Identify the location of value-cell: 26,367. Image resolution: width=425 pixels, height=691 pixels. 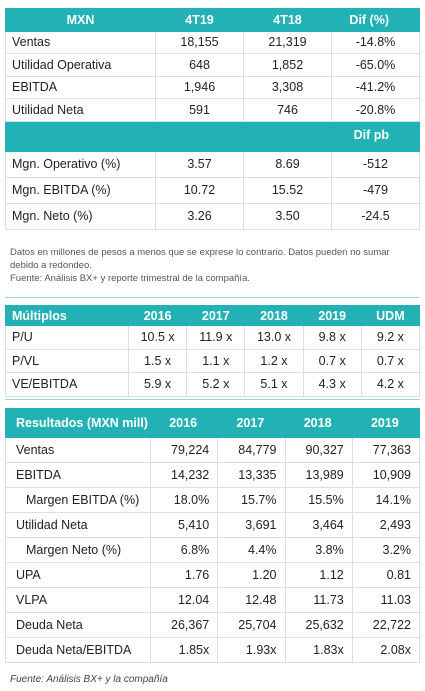
(184, 625).